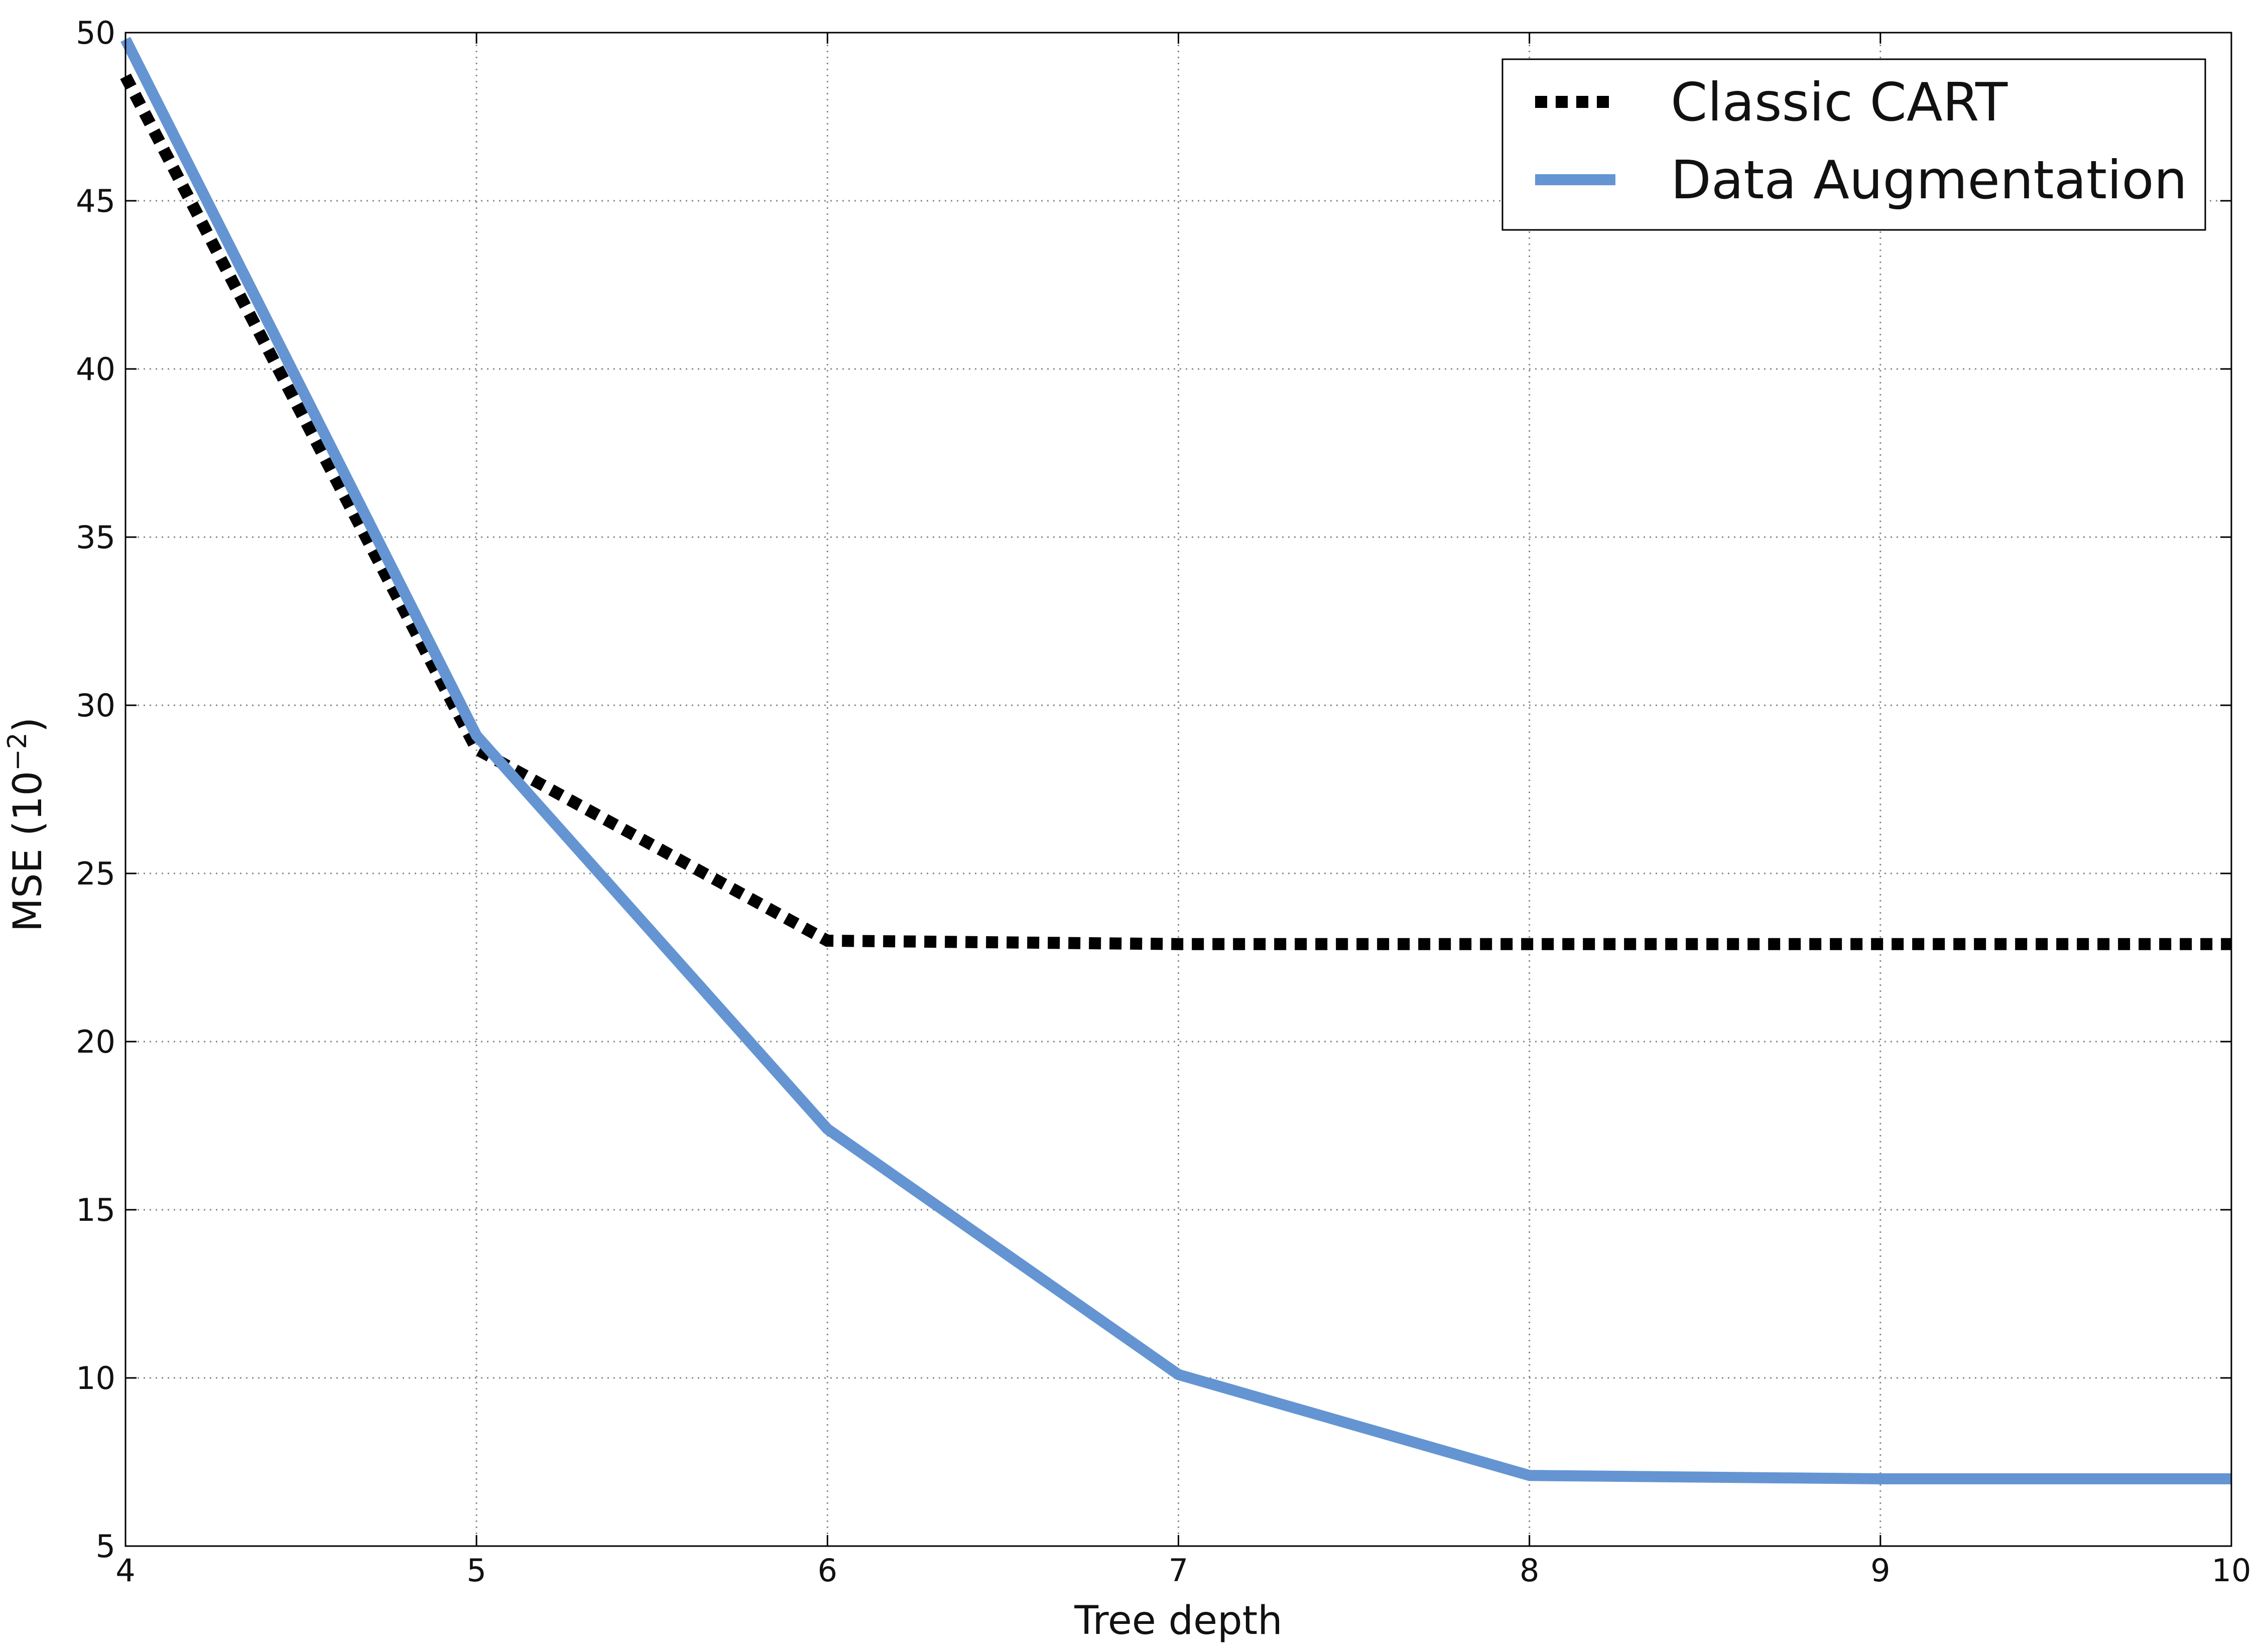 The width and height of the screenshot is (2264, 1652). What do you see at coordinates (28, 851) in the screenshot?
I see `y-axis-title-text: MSE (10` at bounding box center [28, 851].